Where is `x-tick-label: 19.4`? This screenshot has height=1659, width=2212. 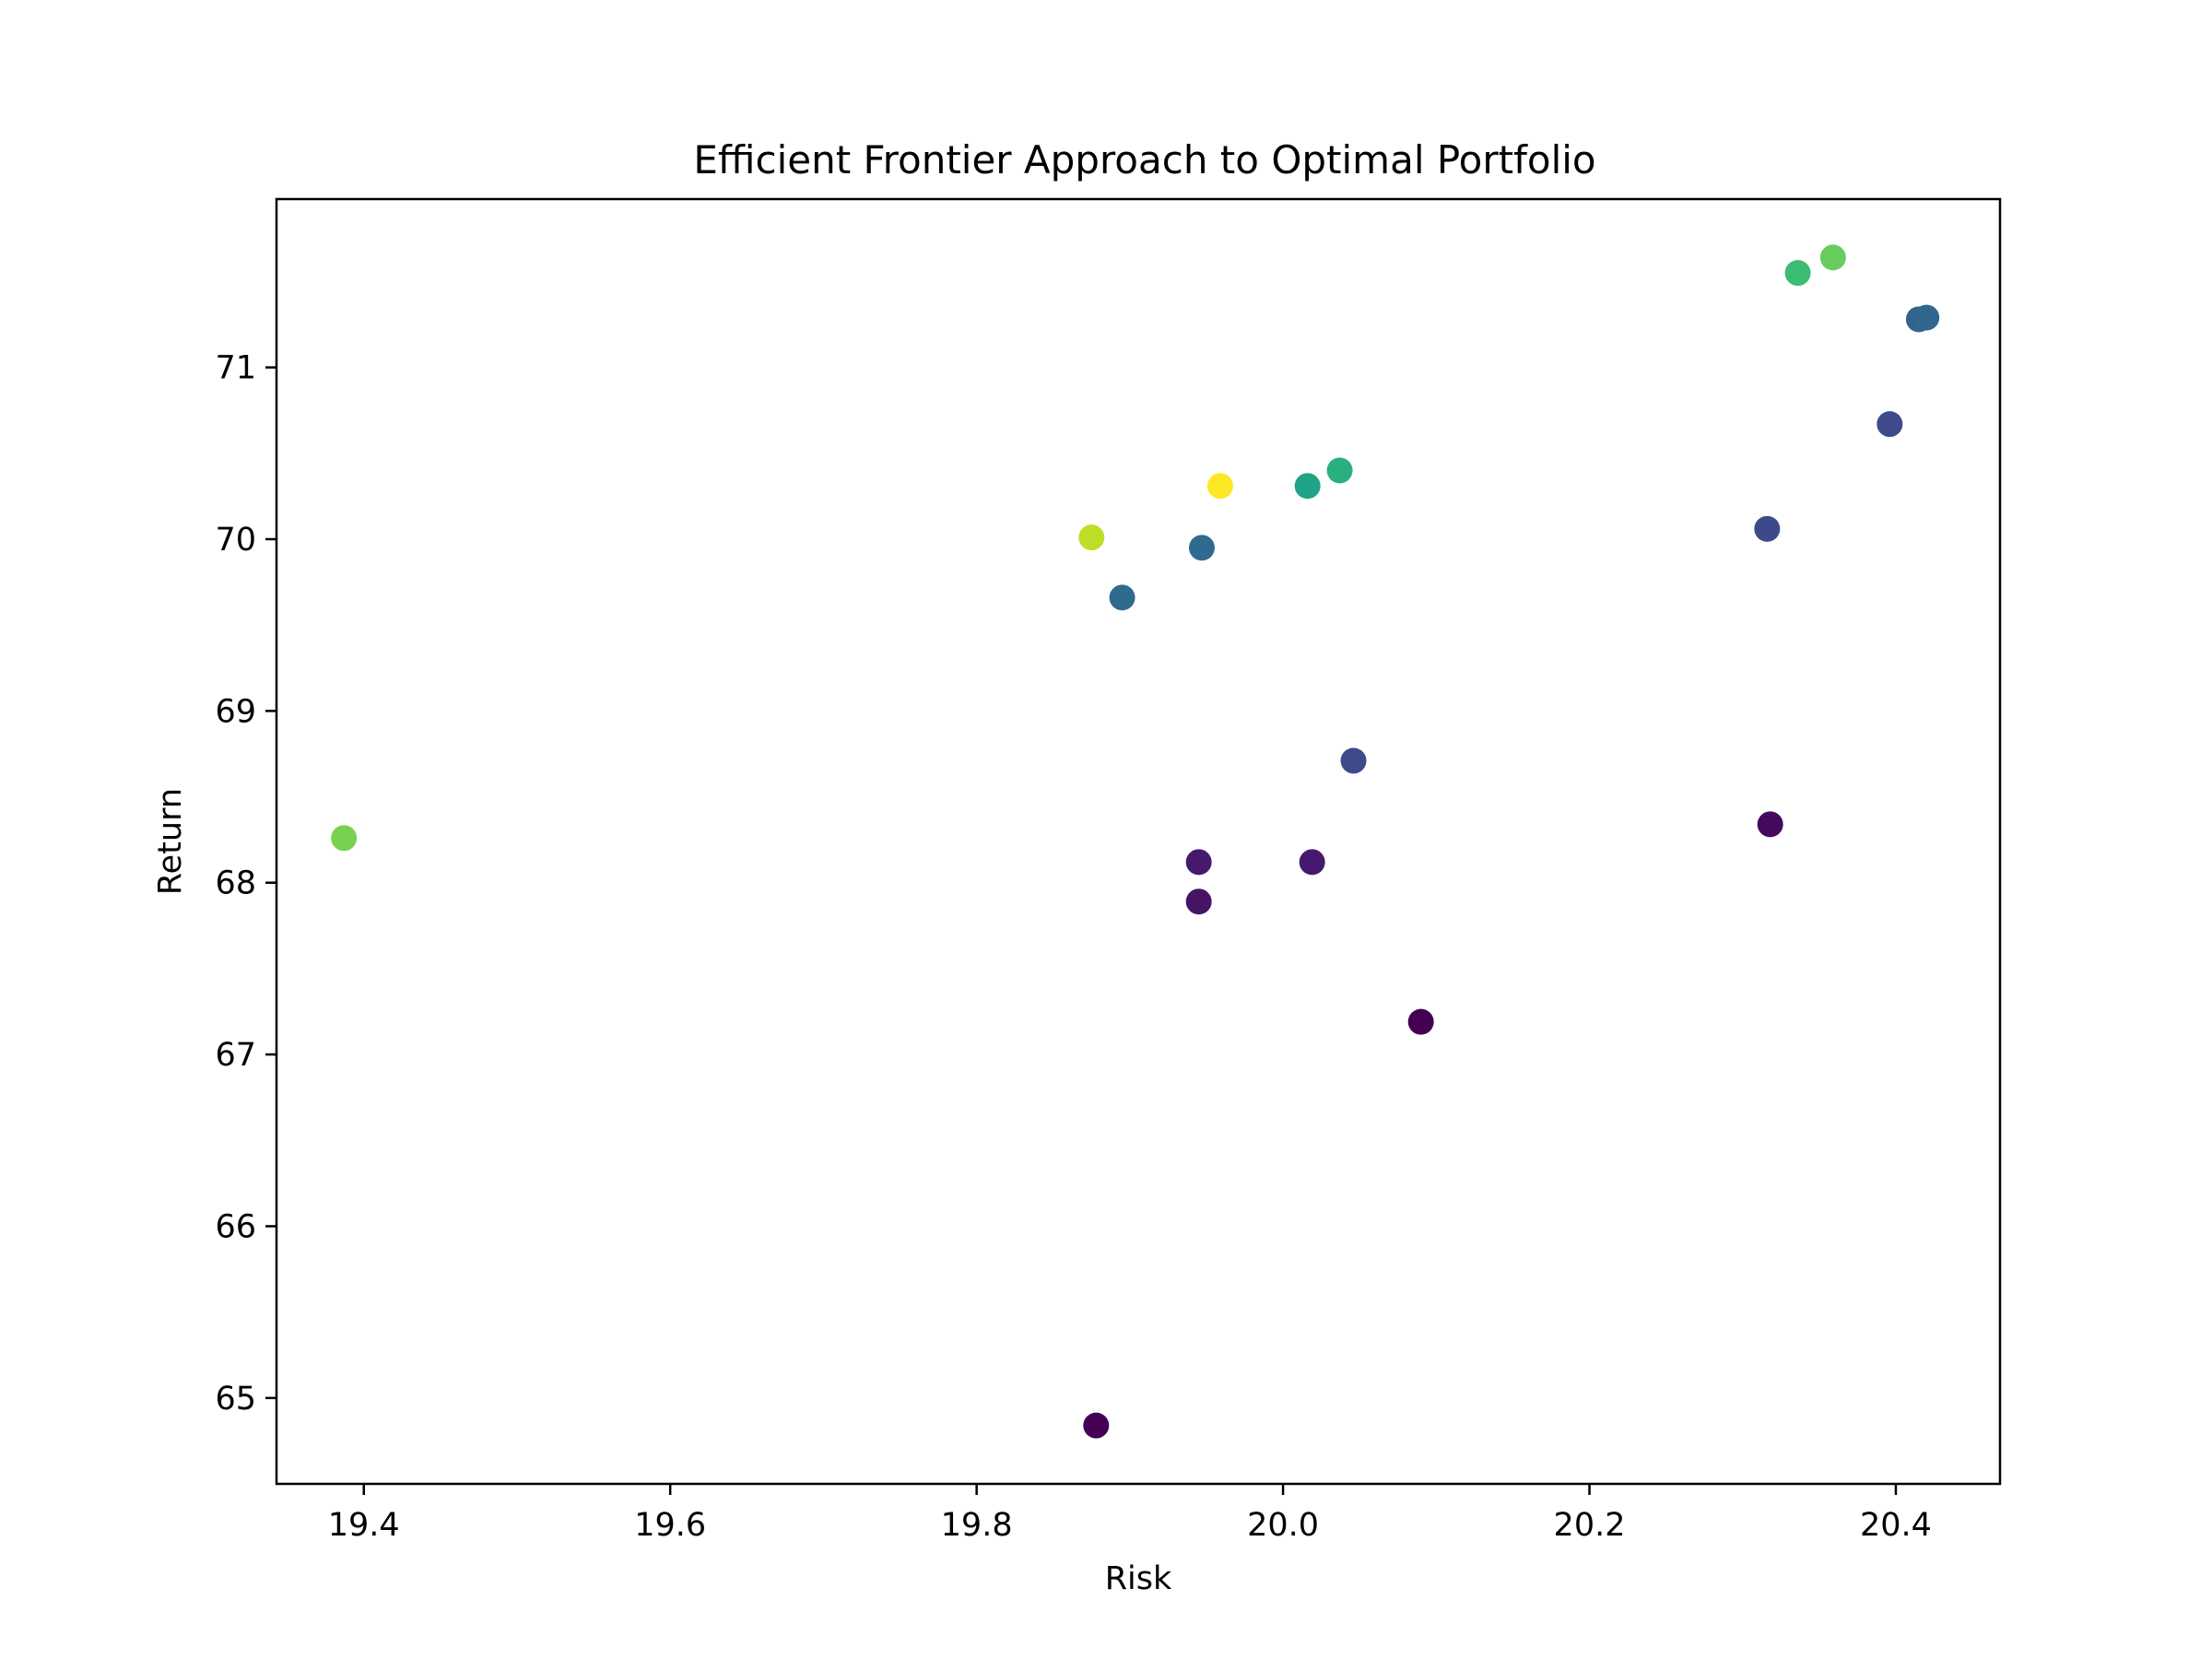
x-tick-label: 19.4 is located at coordinates (364, 1525).